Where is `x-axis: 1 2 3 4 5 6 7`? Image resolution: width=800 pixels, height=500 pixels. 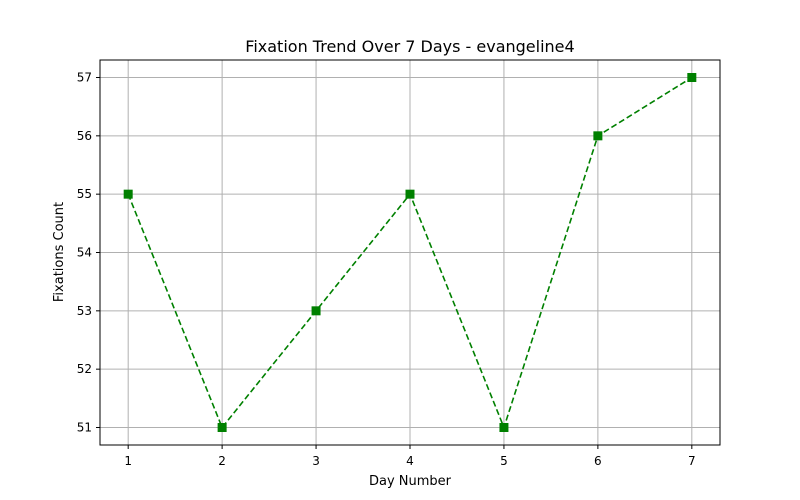 x-axis: 1 2 3 4 5 6 7 is located at coordinates (410, 456).